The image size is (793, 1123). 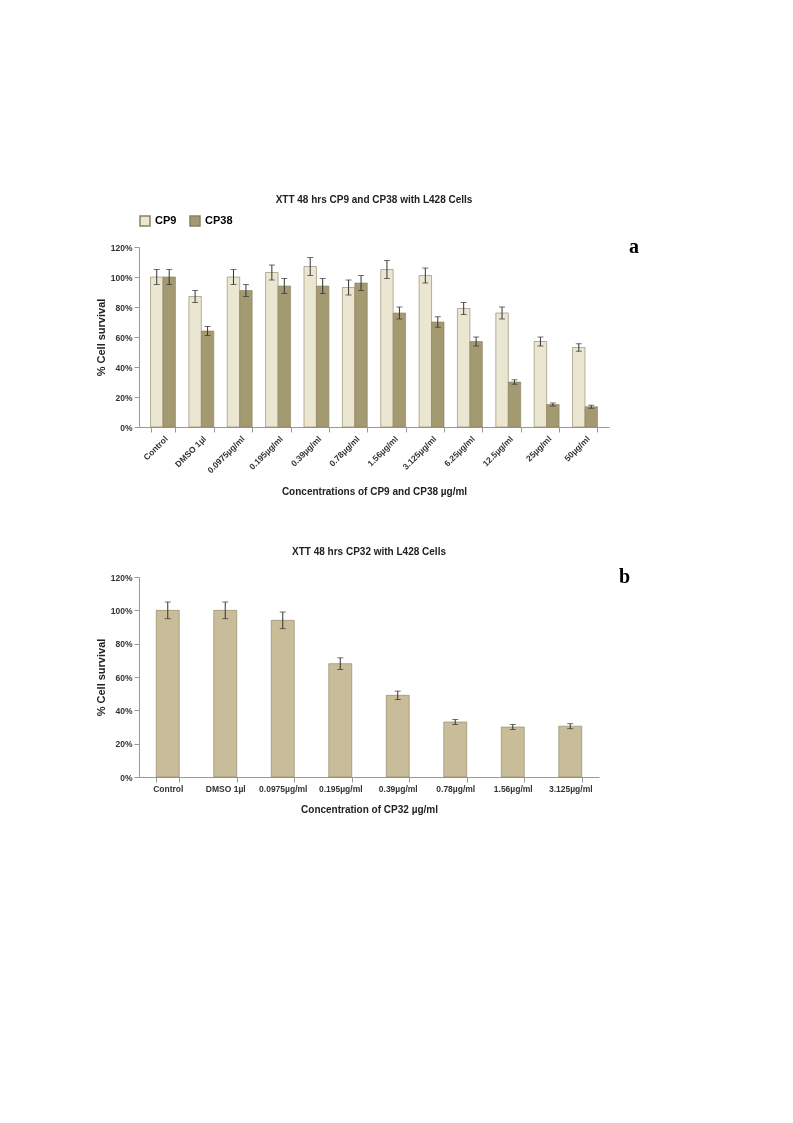 I want to click on x-axis-title: Concentration of CP32 µg/ml, so click(x=370, y=809).